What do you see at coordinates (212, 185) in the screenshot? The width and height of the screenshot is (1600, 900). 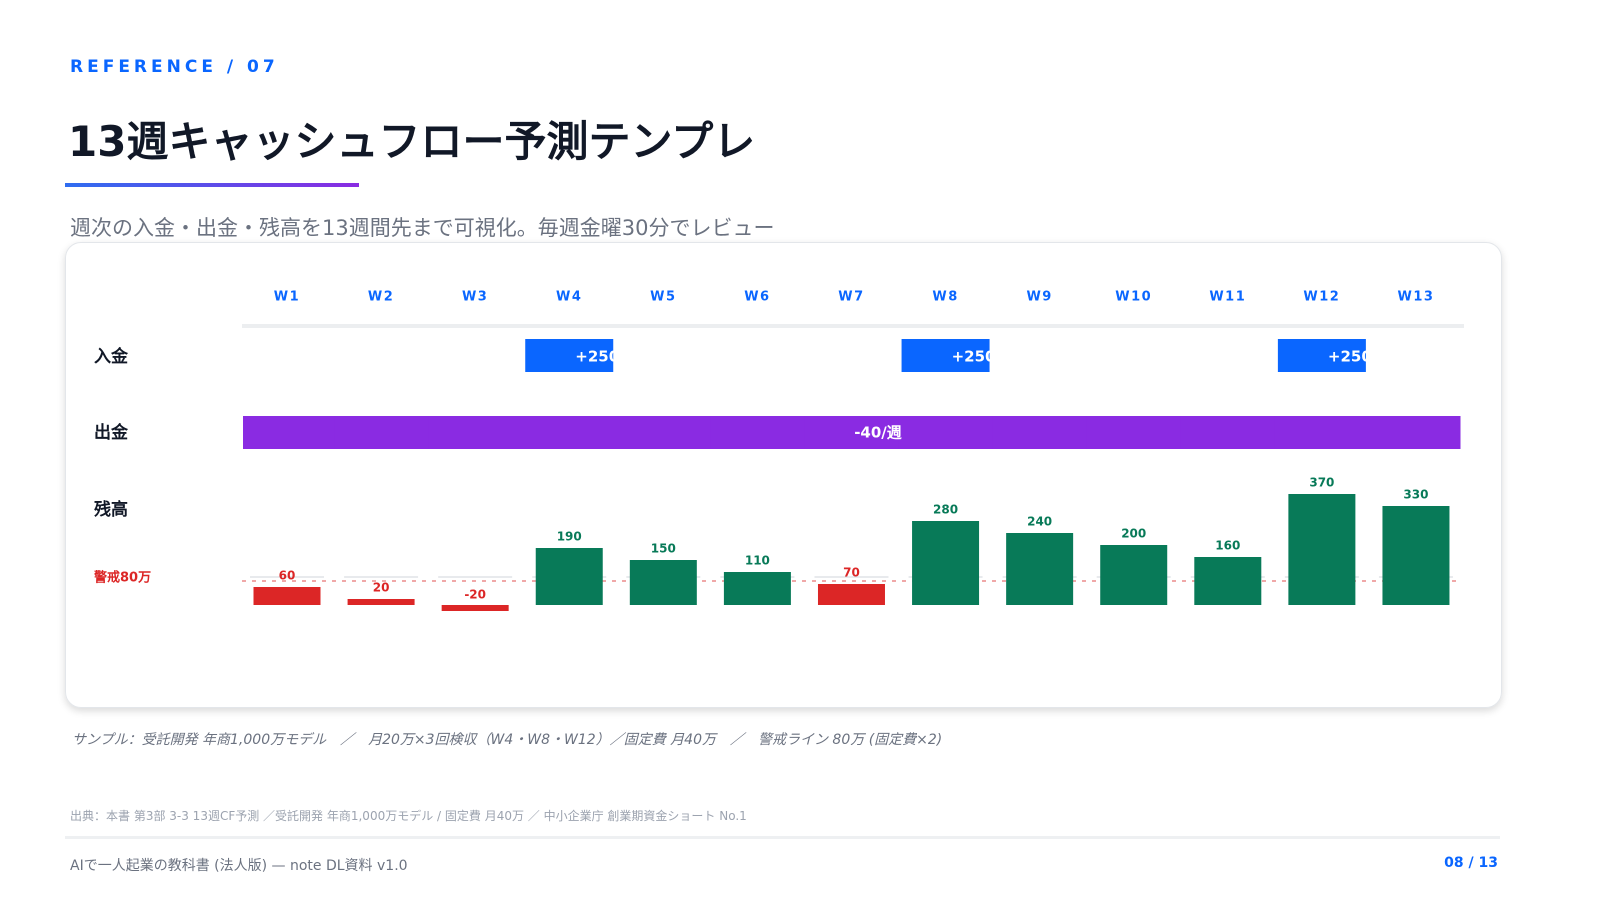 I see `title-underline` at bounding box center [212, 185].